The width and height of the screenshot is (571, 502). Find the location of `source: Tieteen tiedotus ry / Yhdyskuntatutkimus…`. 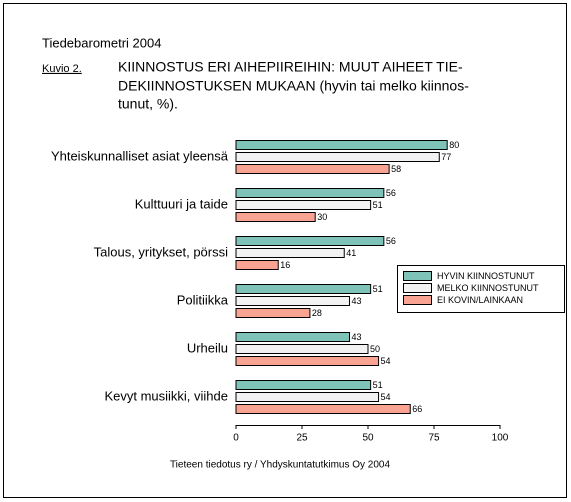

source: Tieteen tiedotus ry / Yhdyskuntatutkimus… is located at coordinates (280, 465).